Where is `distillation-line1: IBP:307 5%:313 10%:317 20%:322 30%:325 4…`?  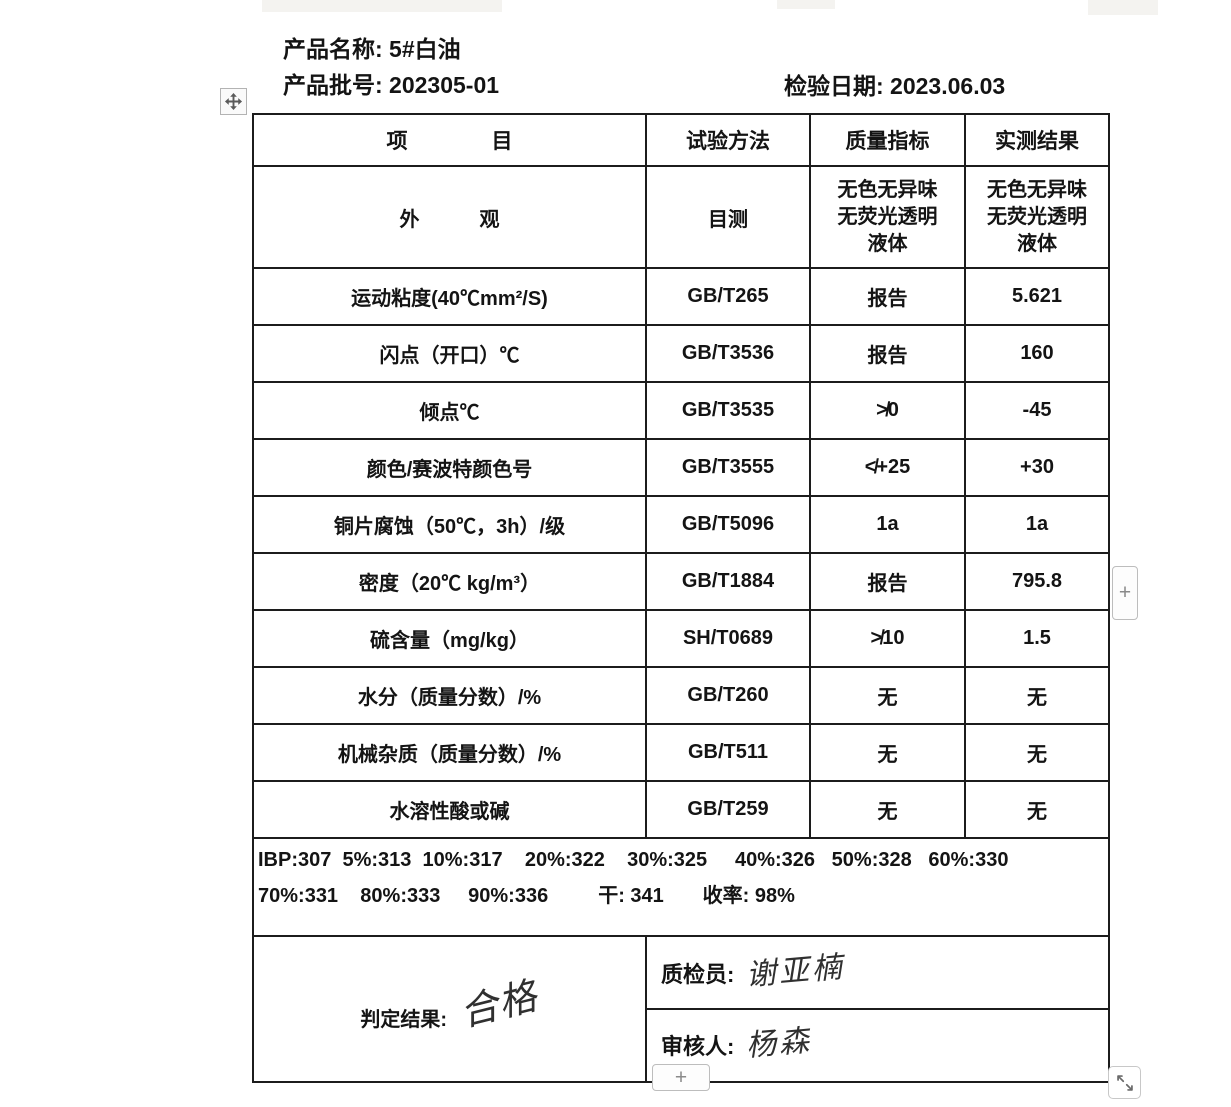 distillation-line1: IBP:307 5%:313 10%:317 20%:322 30%:325 4… is located at coordinates (633, 860).